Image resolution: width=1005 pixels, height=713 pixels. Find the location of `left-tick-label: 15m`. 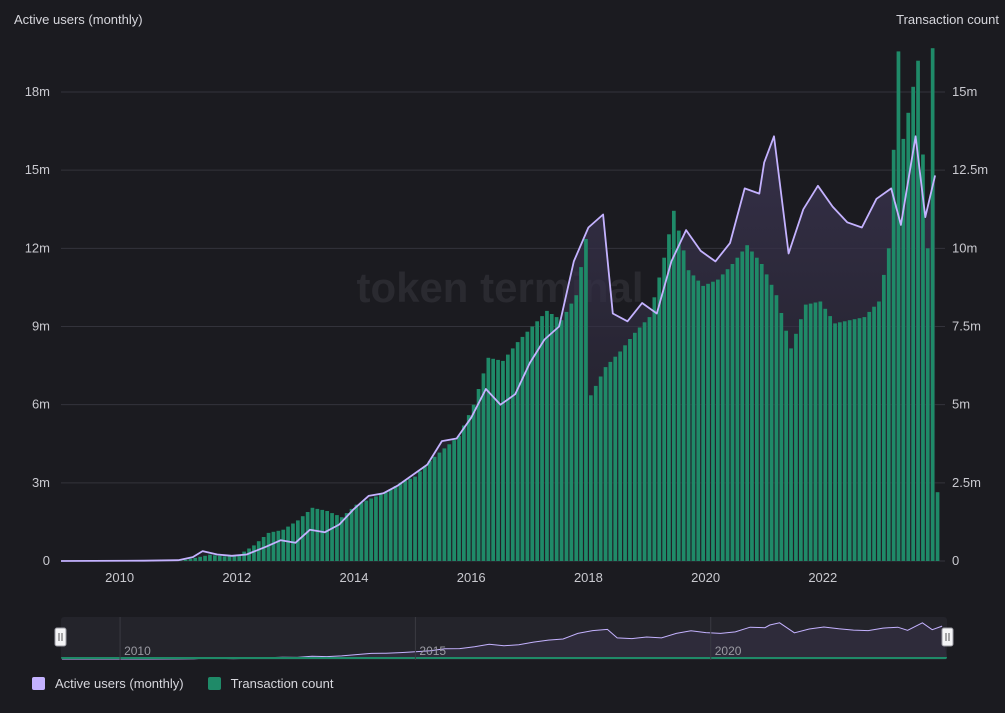

left-tick-label: 15m is located at coordinates (37, 169).